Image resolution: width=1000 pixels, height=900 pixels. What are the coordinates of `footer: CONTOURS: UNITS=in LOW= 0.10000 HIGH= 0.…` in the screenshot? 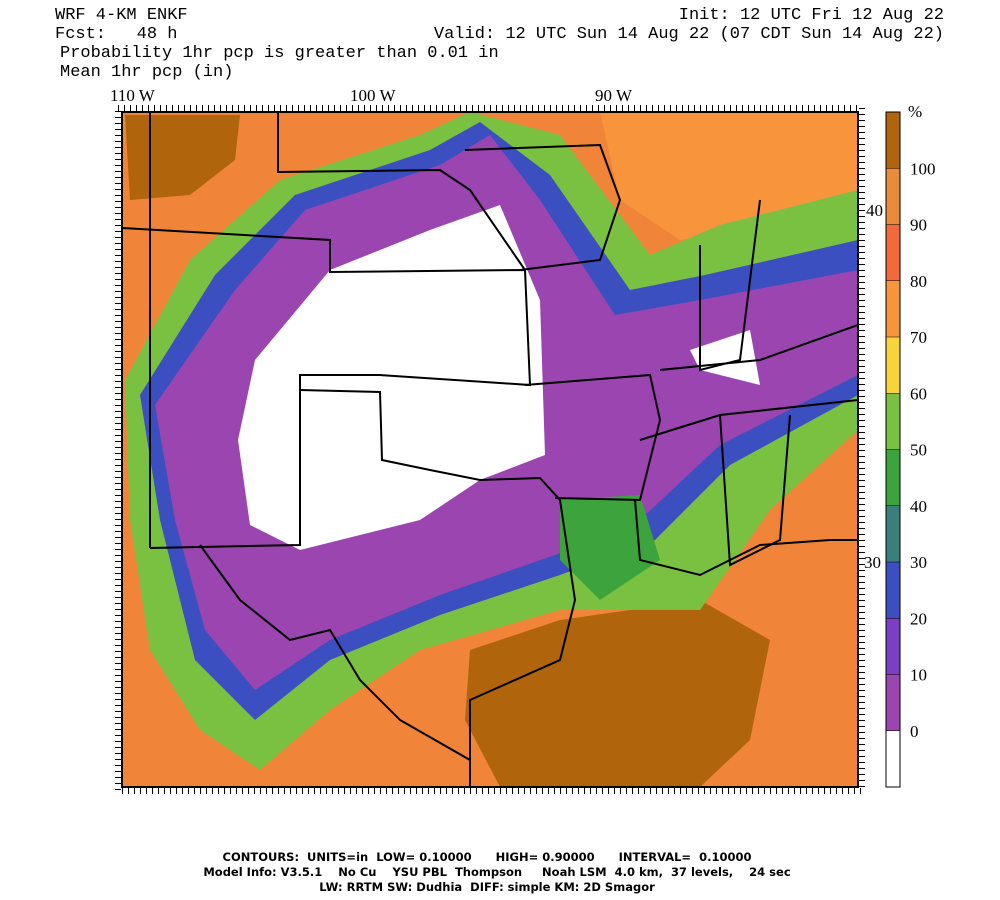 It's located at (496, 872).